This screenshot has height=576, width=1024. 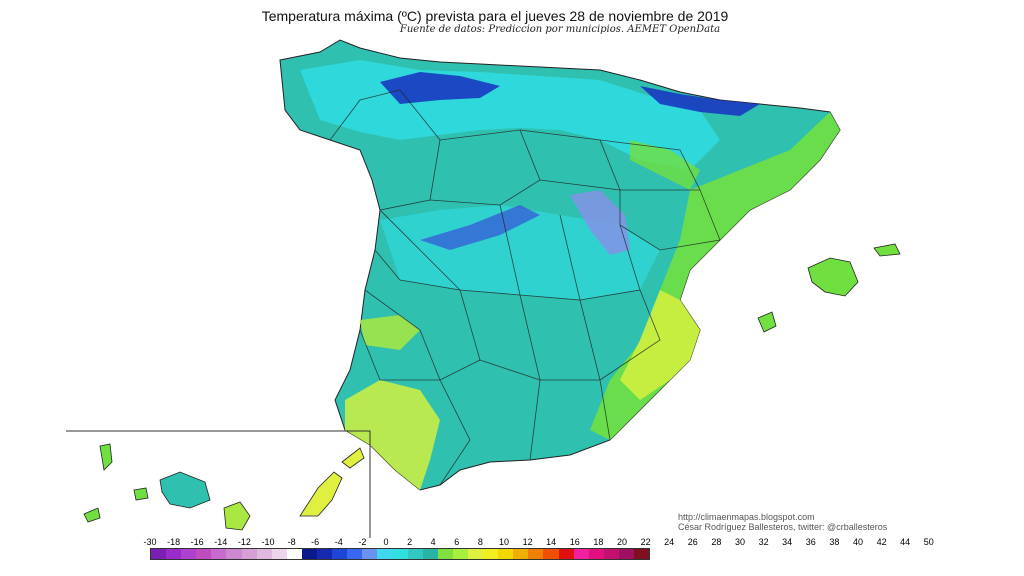 I want to click on cold-band-central, so click(x=480, y=227).